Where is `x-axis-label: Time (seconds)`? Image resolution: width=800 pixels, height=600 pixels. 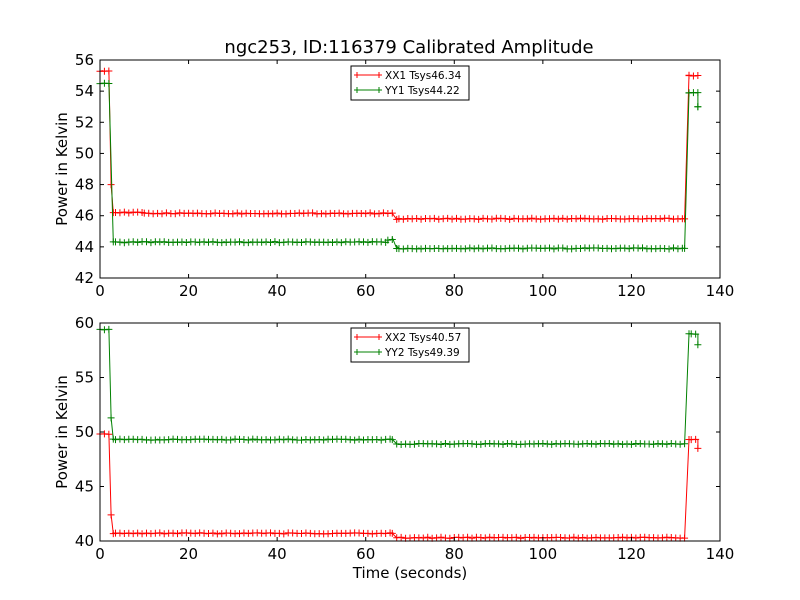
x-axis-label: Time (seconds) is located at coordinates (410, 573).